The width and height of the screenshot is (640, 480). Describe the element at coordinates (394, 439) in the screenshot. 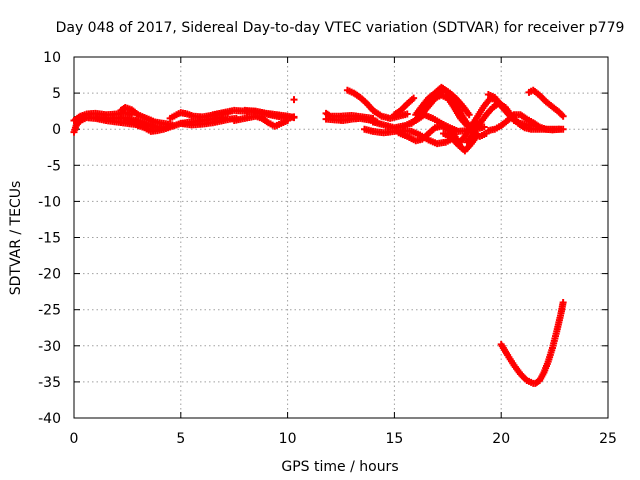

I see `x-tick-label: 15` at that location.